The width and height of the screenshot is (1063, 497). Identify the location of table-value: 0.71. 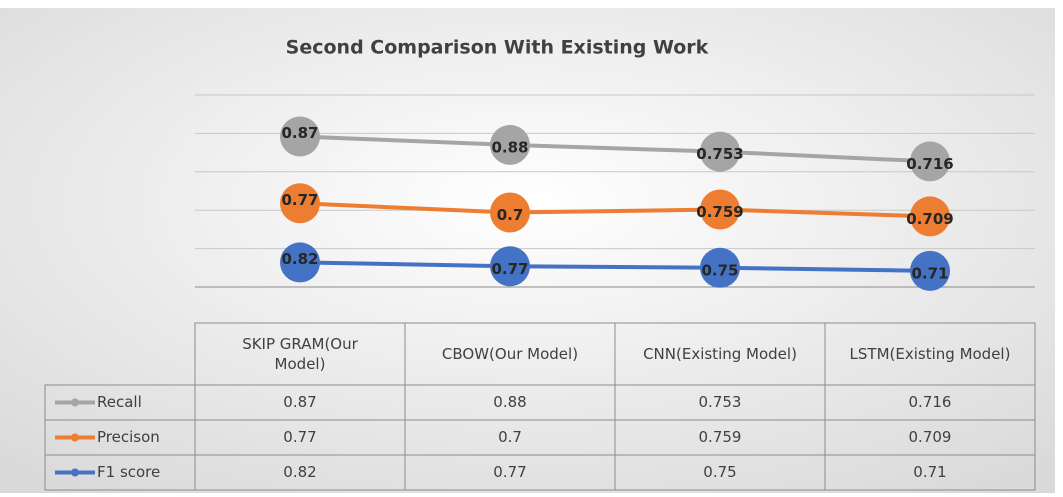
(929, 472).